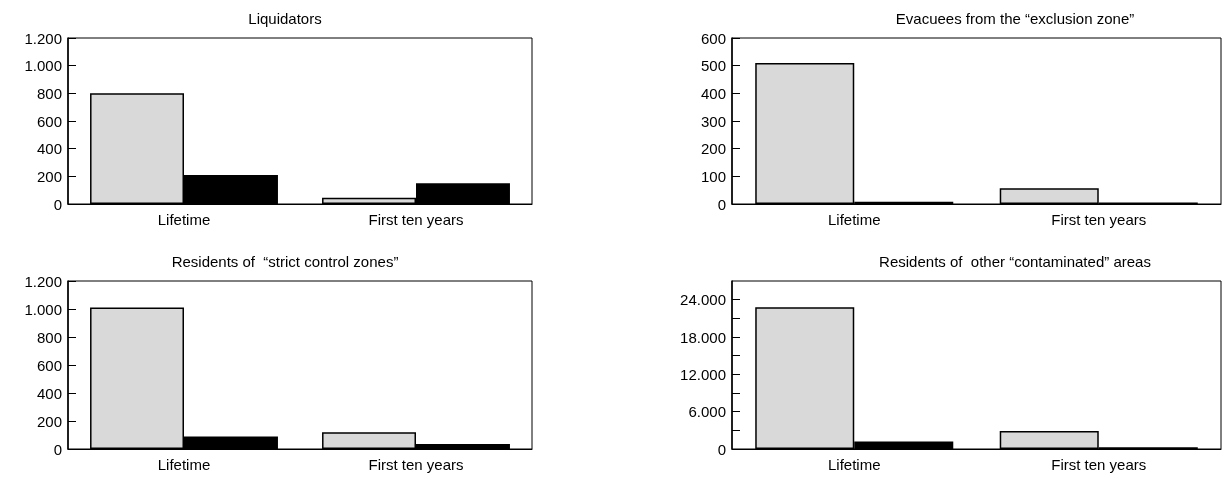  Describe the element at coordinates (703, 300) in the screenshot. I see `y-tick-label: 24.000` at that location.